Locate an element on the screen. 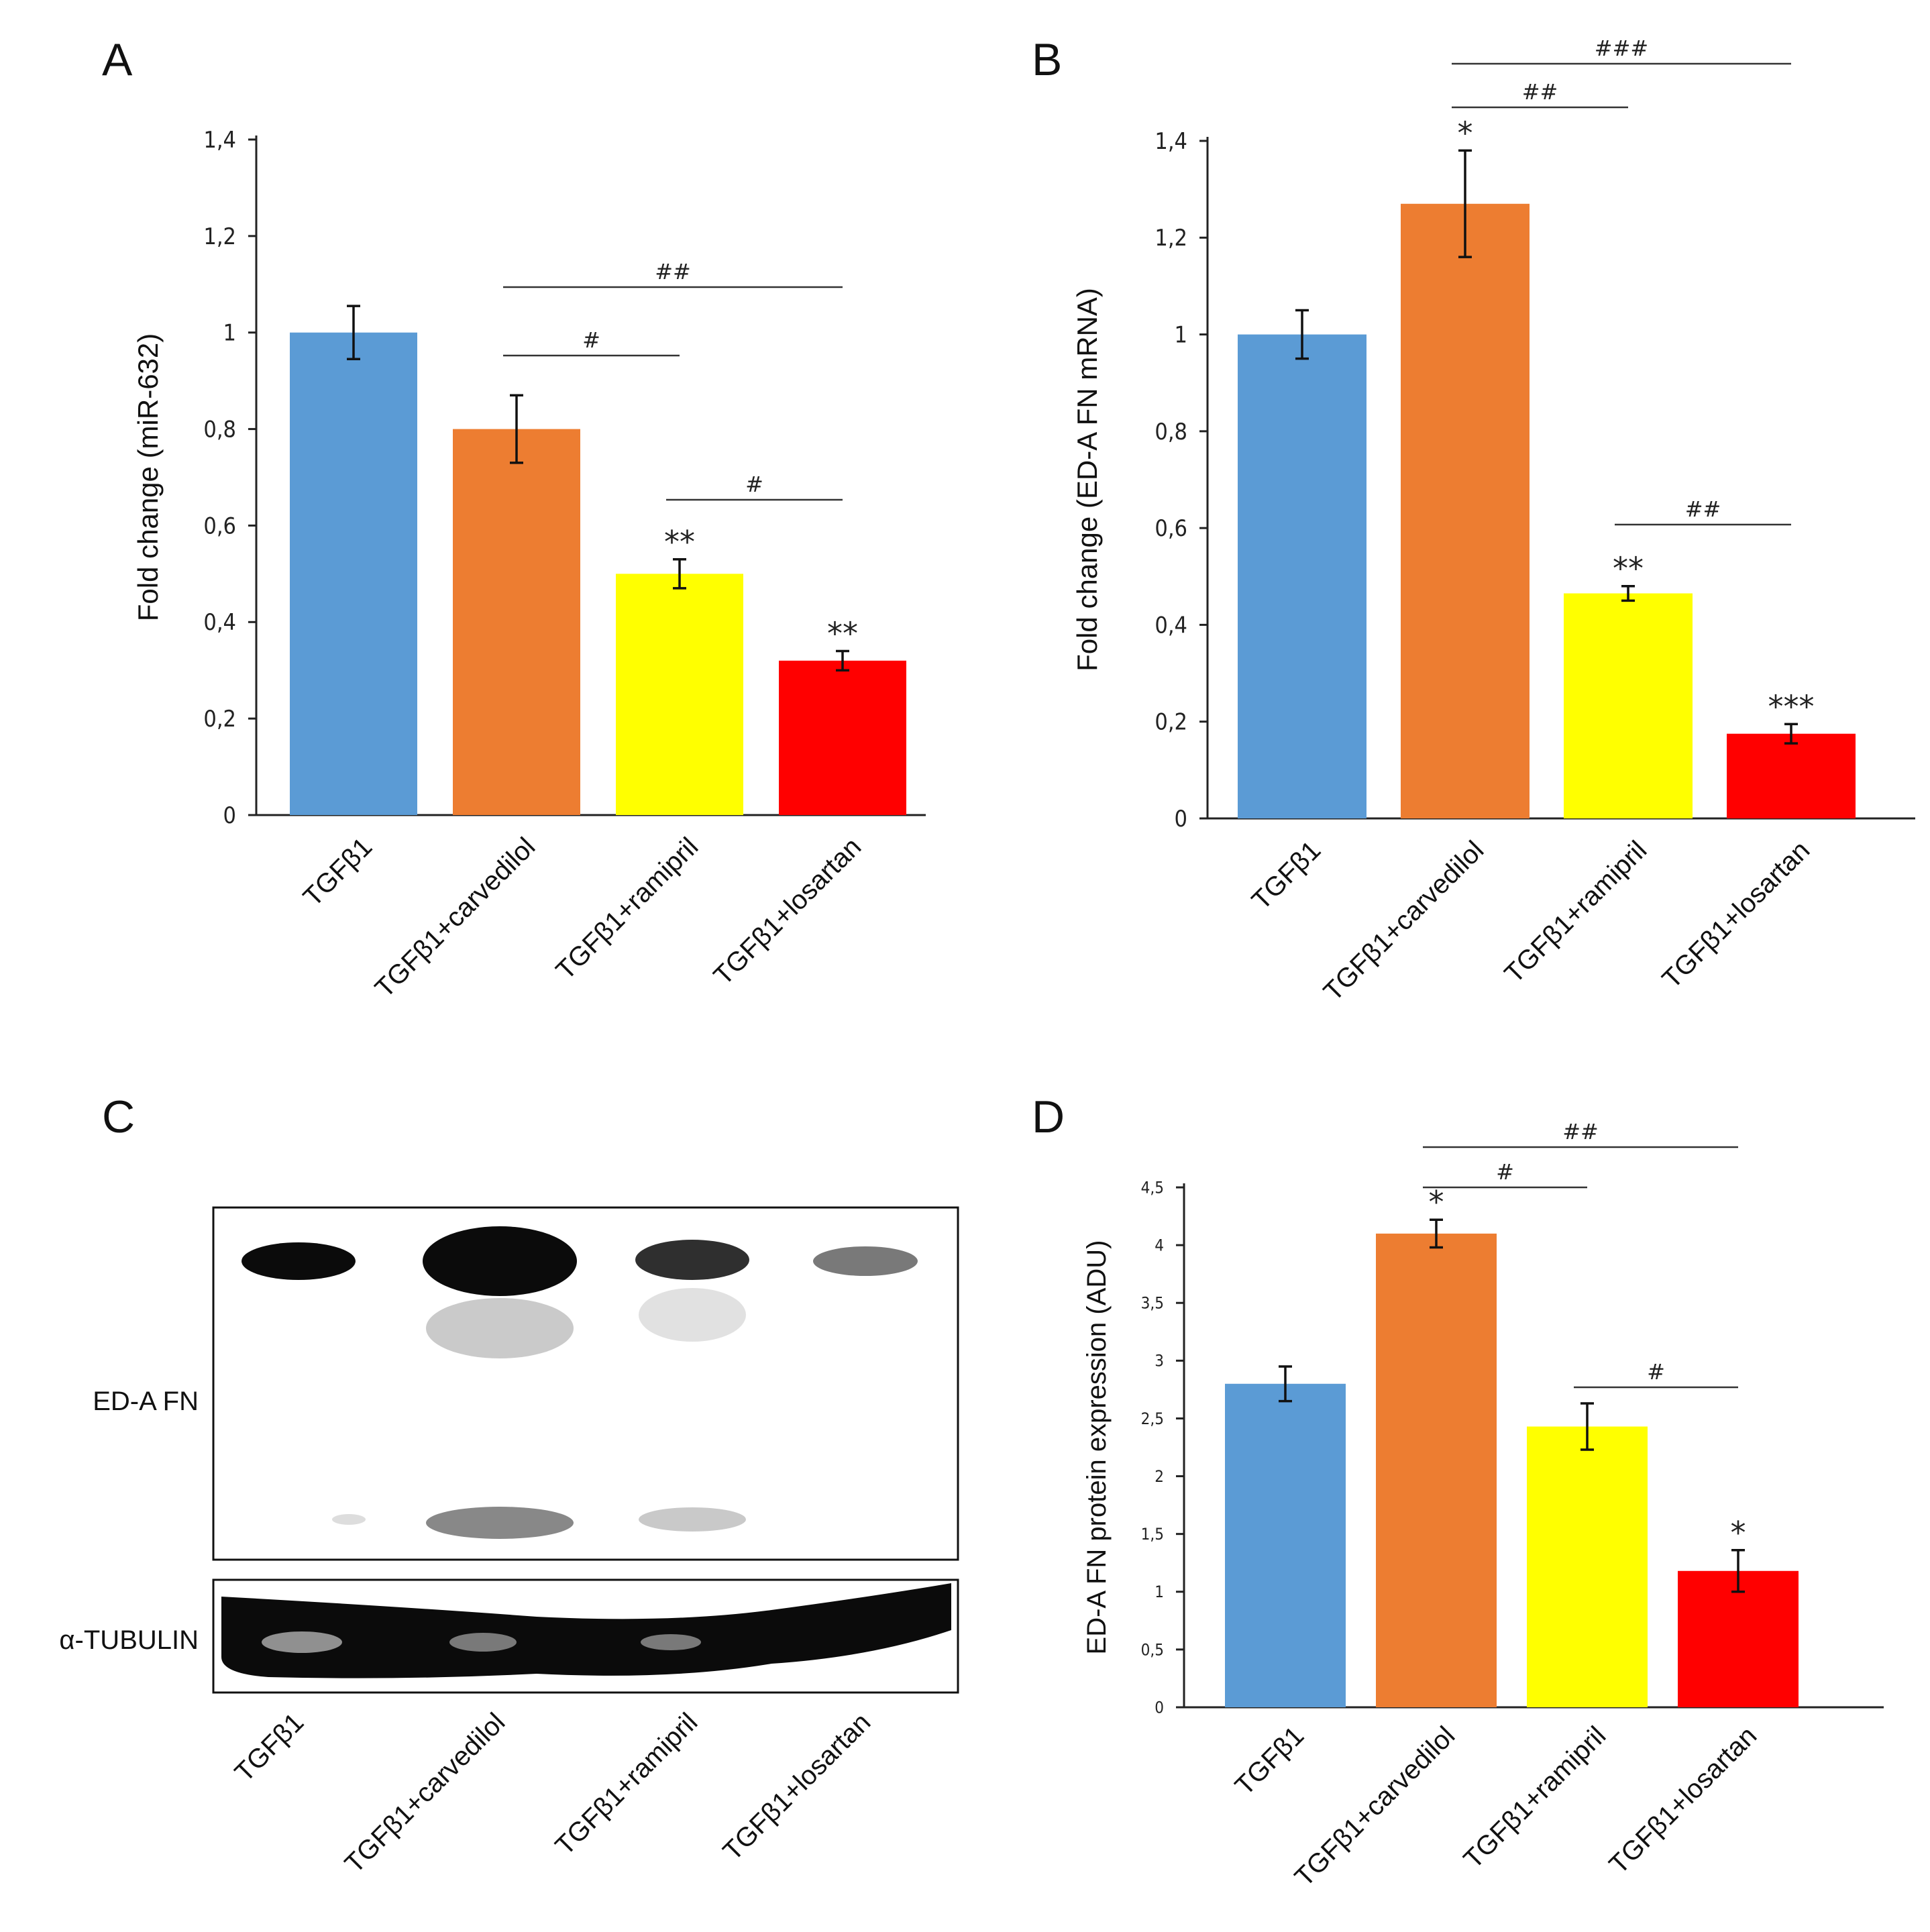 This screenshot has width=1930, height=1932. bracket-label: ### is located at coordinates (1621, 48).